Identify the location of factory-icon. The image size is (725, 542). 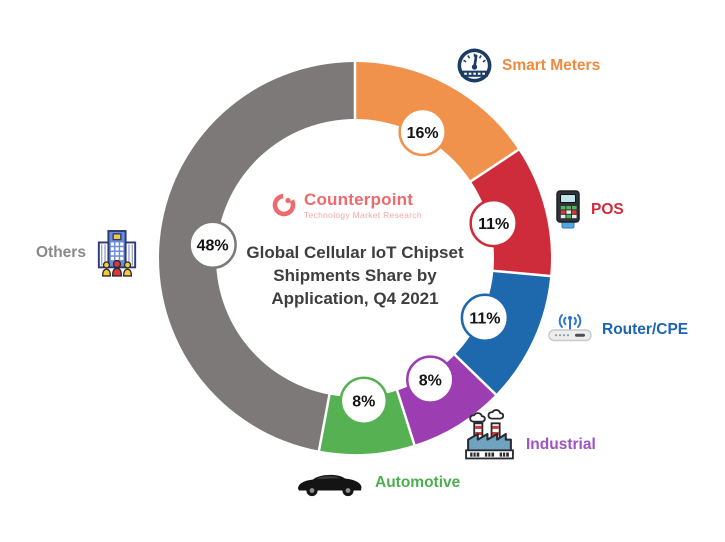
(489, 434).